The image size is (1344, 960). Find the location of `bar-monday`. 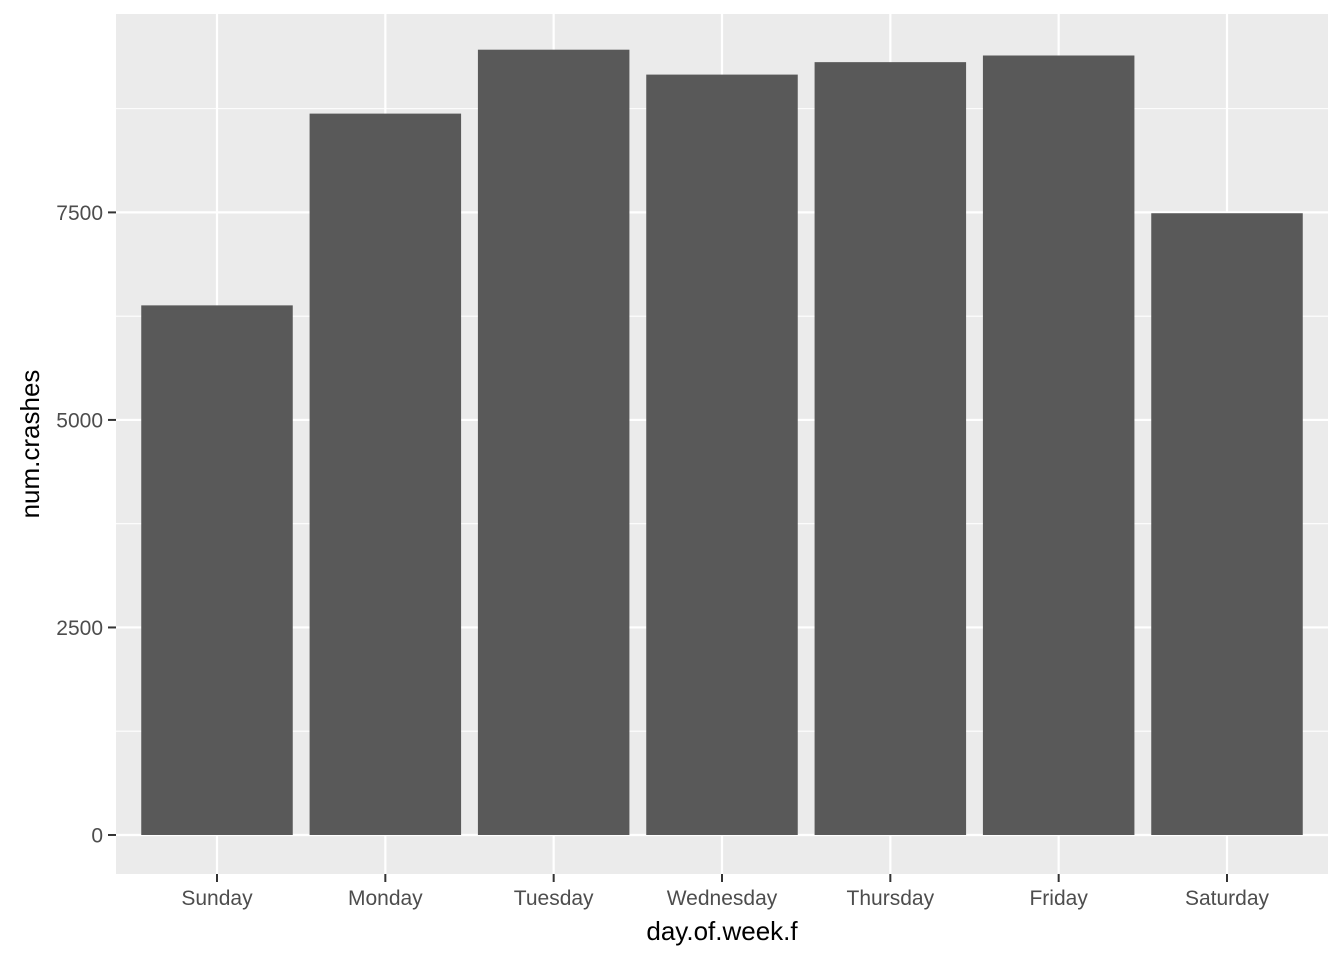

bar-monday is located at coordinates (385, 474).